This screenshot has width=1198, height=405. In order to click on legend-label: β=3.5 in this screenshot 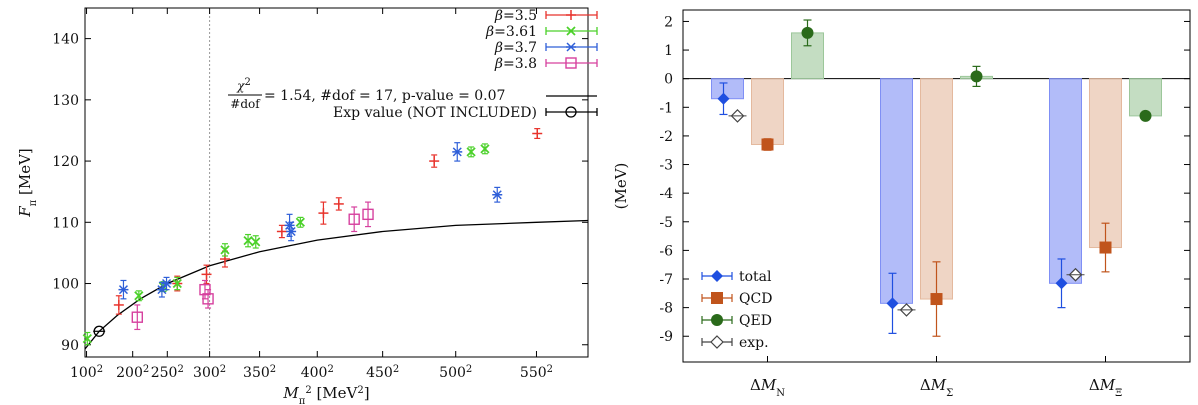, I will do `click(515, 16)`.